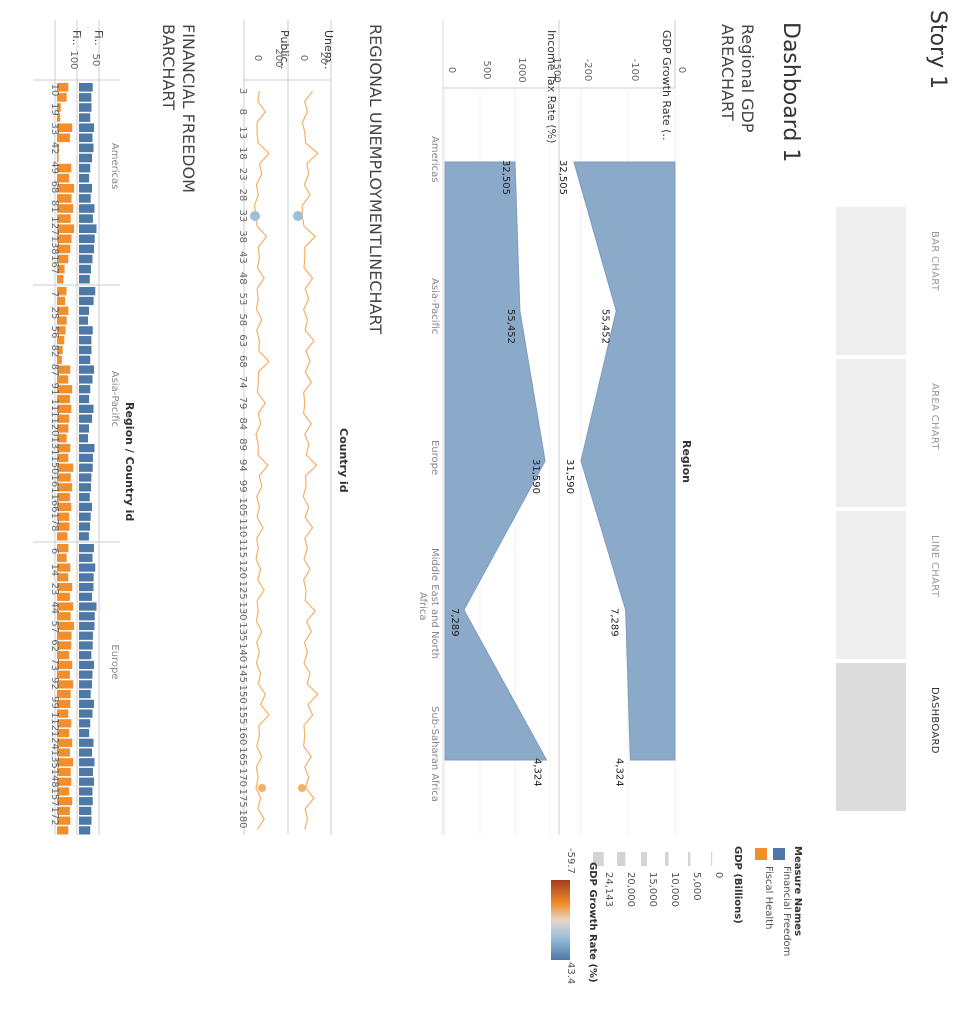 This screenshot has height=1015, width=963. Describe the element at coordinates (624, 461) in the screenshot. I see `area-gdp-growth-shape` at that location.